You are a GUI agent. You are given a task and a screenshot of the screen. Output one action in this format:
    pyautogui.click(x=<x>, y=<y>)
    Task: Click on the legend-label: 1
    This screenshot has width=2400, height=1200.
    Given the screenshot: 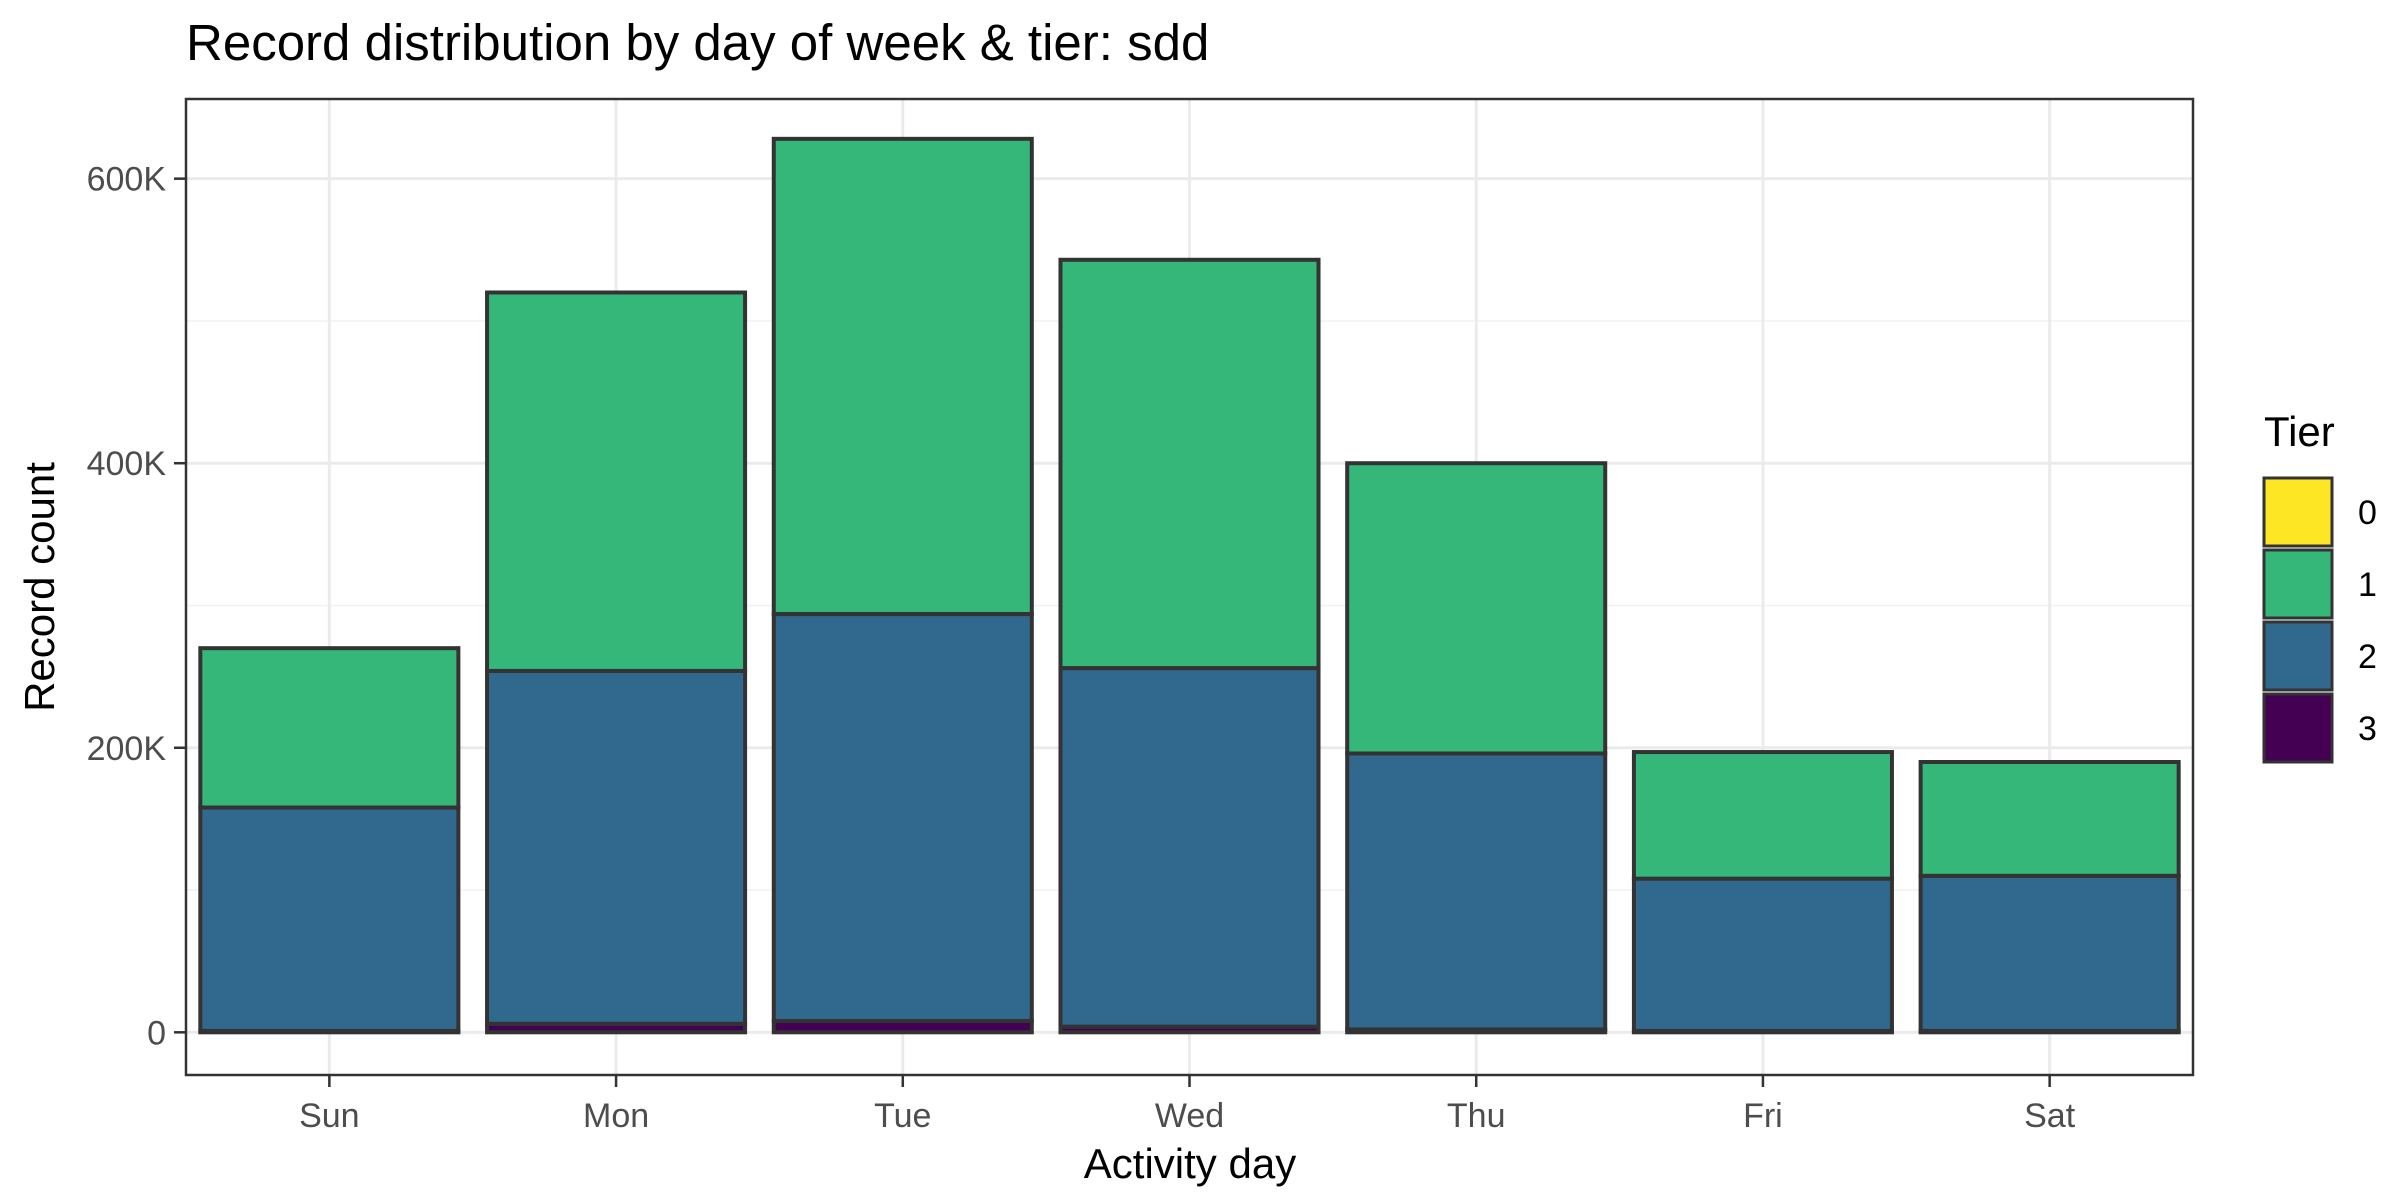 What is the action you would take?
    pyautogui.click(x=2367, y=585)
    